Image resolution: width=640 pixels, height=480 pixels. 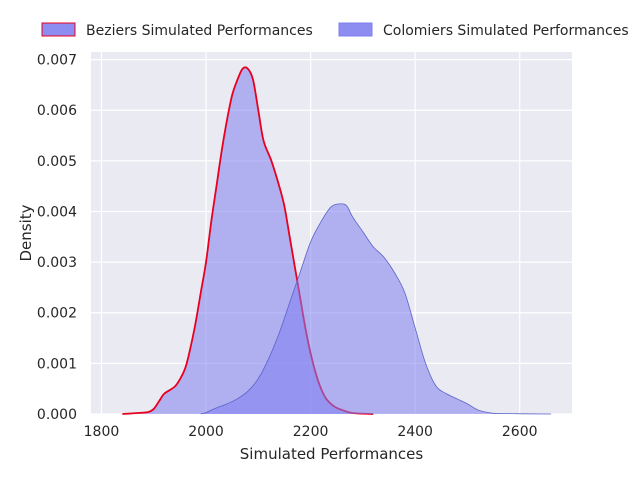 What do you see at coordinates (57, 263) in the screenshot?
I see `y-tick-label: 0.003` at bounding box center [57, 263].